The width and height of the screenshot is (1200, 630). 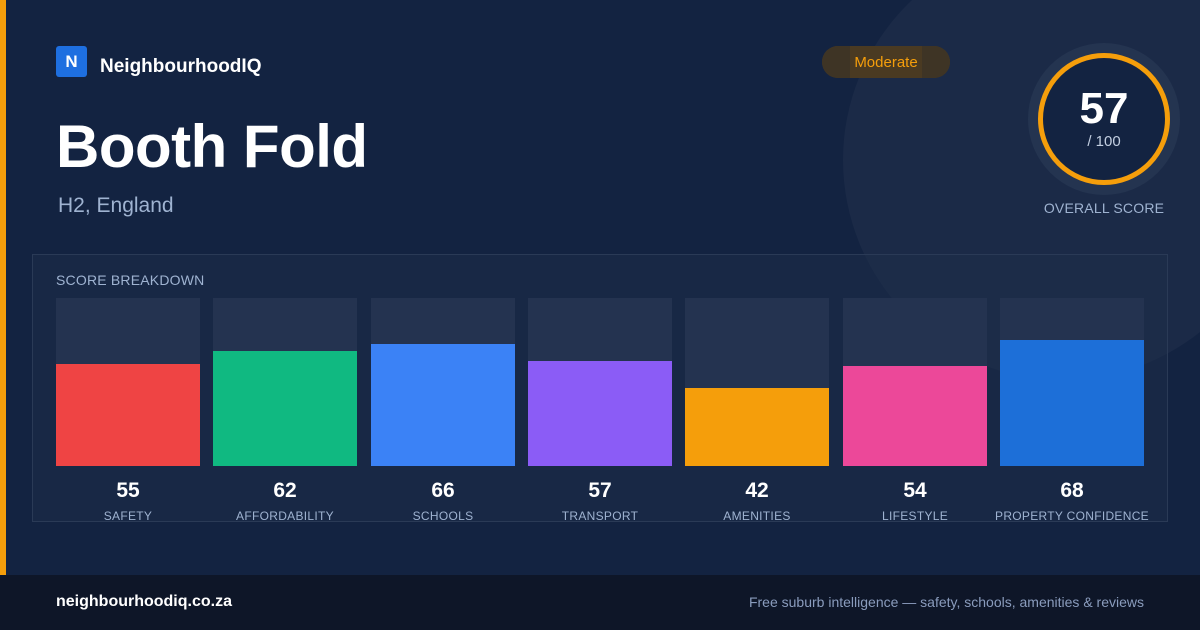 What do you see at coordinates (443, 516) in the screenshot?
I see `score-bar-label: SCHOOLS` at bounding box center [443, 516].